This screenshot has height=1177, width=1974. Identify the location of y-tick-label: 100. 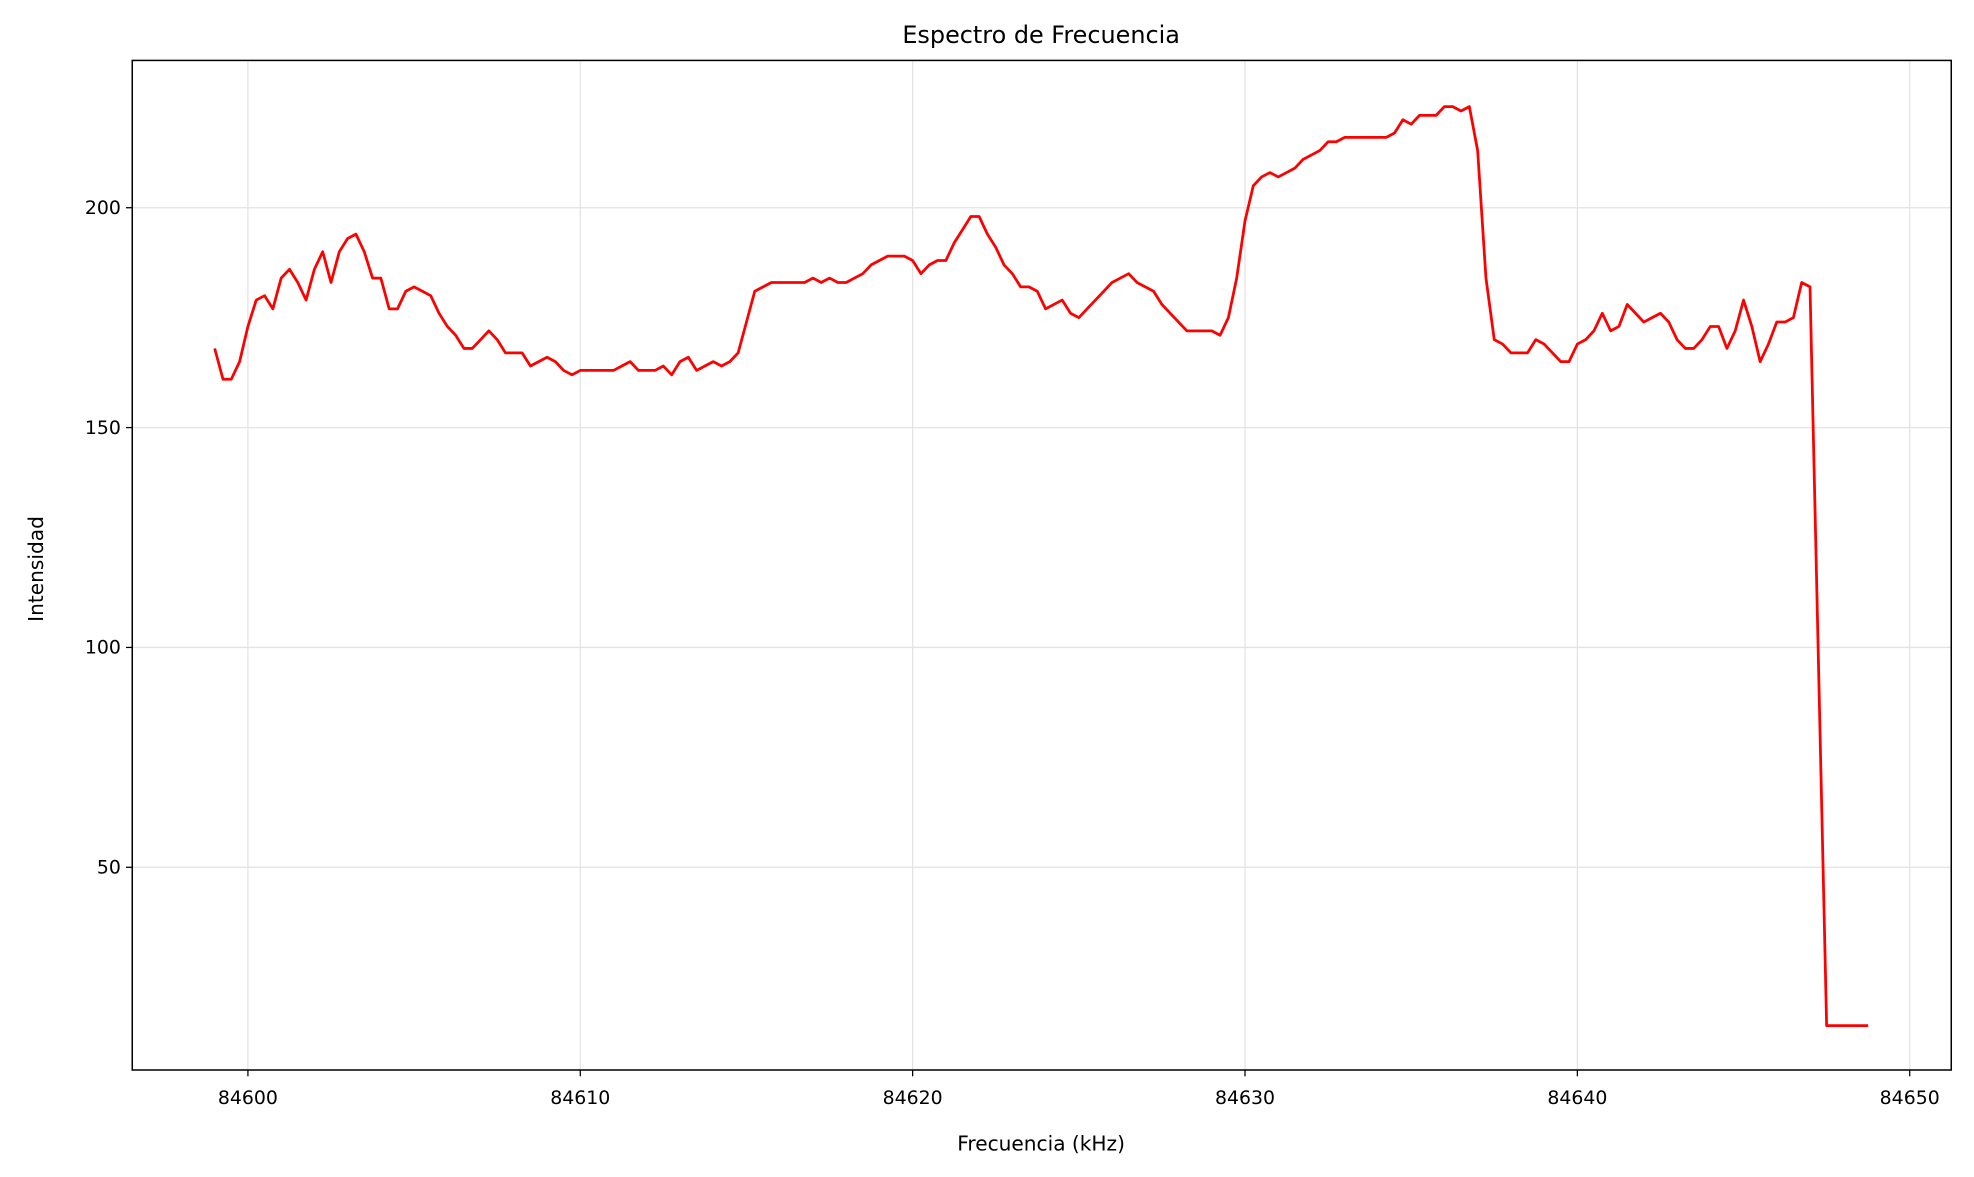
(103, 648).